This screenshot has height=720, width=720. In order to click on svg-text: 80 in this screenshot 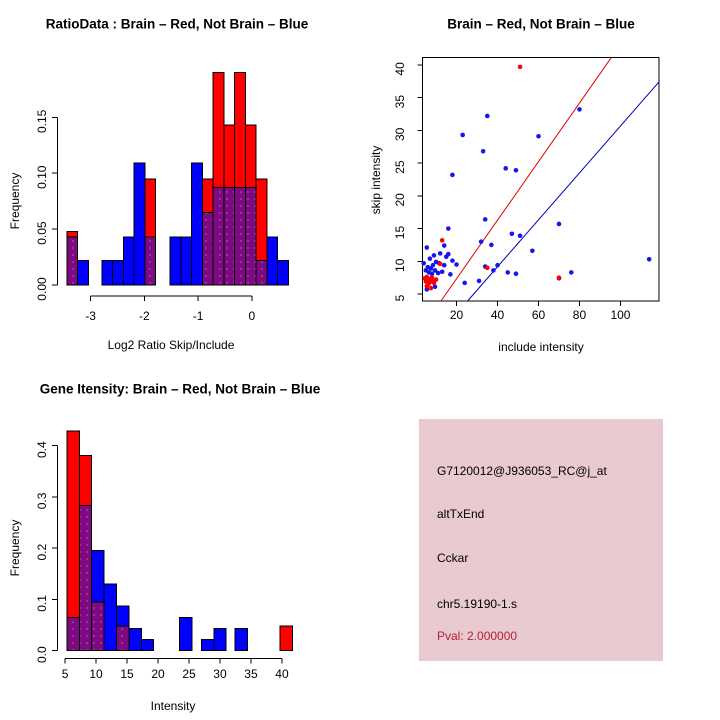, I will do `click(580, 315)`.